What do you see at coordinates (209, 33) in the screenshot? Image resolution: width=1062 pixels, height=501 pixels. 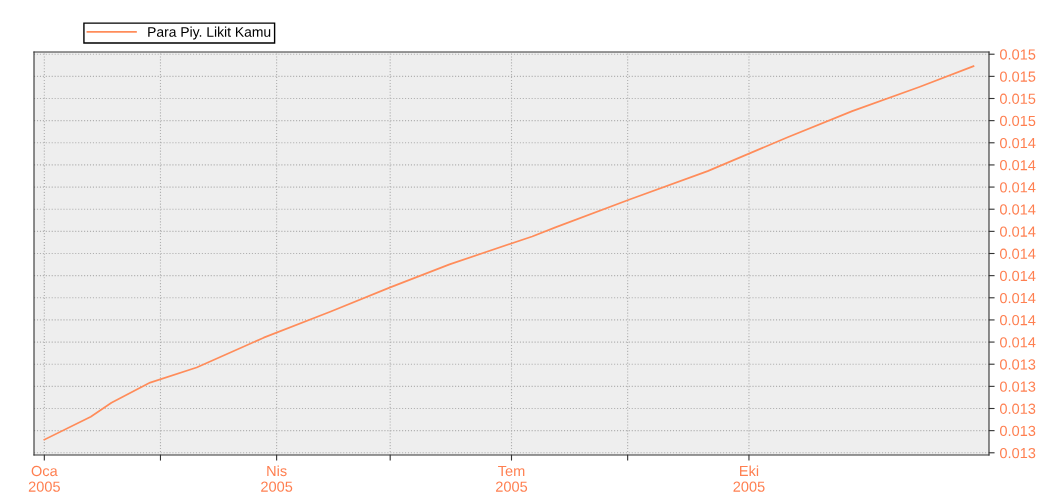 I see `legend-label: Para Piy. Likit Kamu` at bounding box center [209, 33].